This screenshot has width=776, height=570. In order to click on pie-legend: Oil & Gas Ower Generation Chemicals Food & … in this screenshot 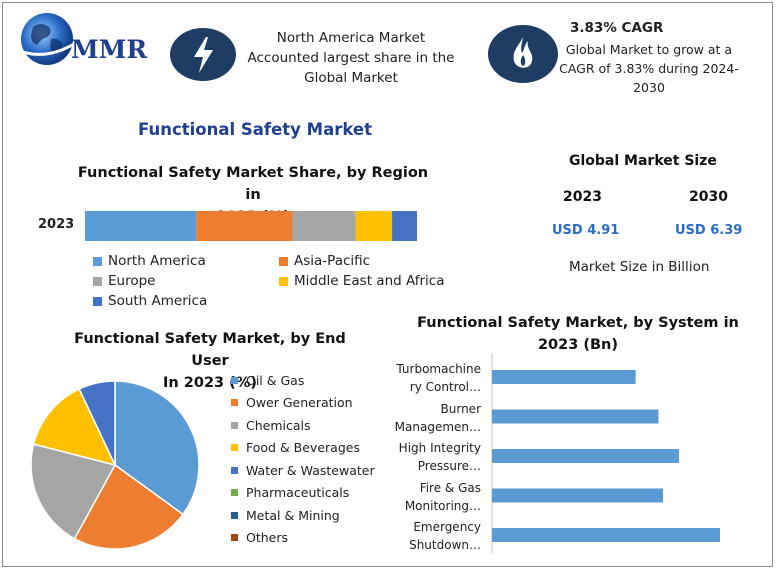, I will do `click(311, 459)`.